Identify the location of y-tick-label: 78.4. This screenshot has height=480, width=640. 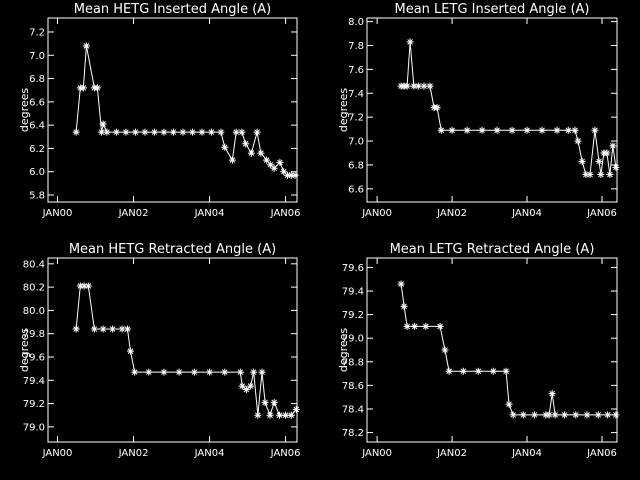
(353, 409).